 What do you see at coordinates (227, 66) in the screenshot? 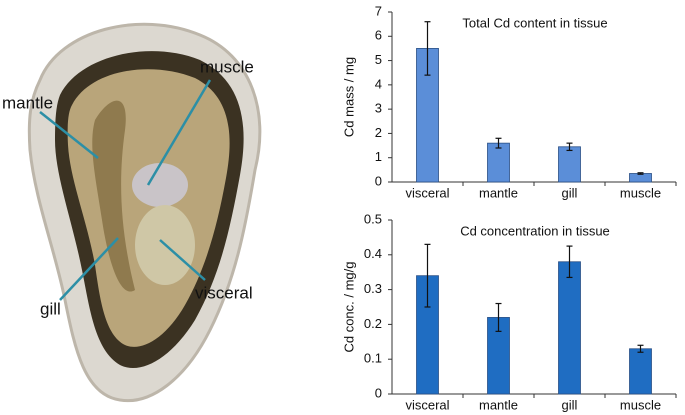
I see `photo-label: muscle` at bounding box center [227, 66].